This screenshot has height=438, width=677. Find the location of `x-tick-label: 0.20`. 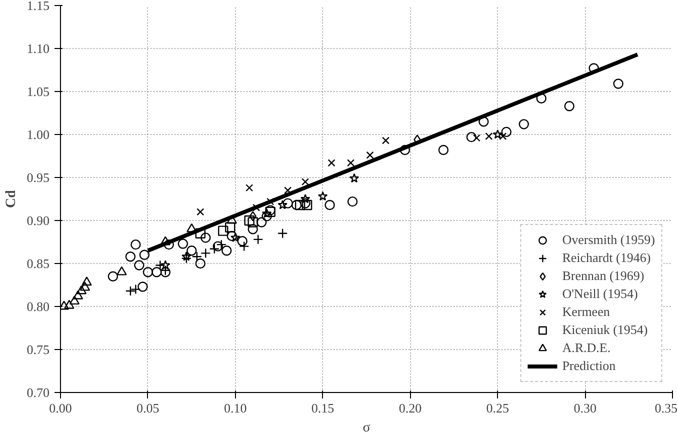

x-tick-label: 0.20 is located at coordinates (410, 408).